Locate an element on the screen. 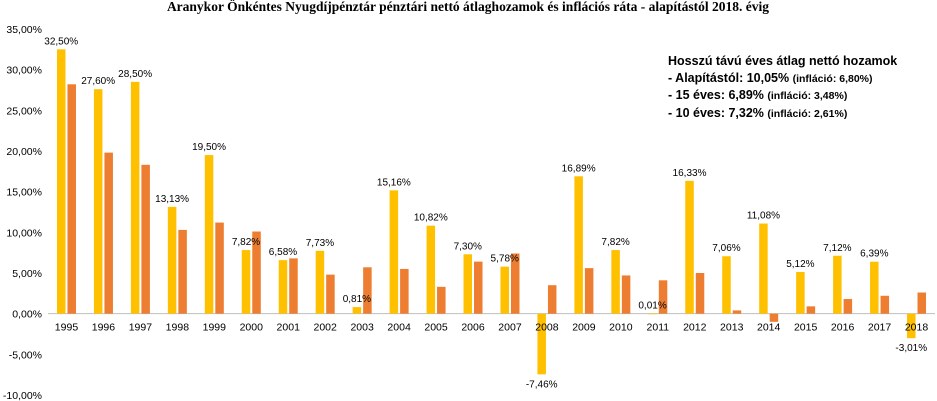 The height and width of the screenshot is (401, 937). data-label: -7,46% is located at coordinates (542, 384).